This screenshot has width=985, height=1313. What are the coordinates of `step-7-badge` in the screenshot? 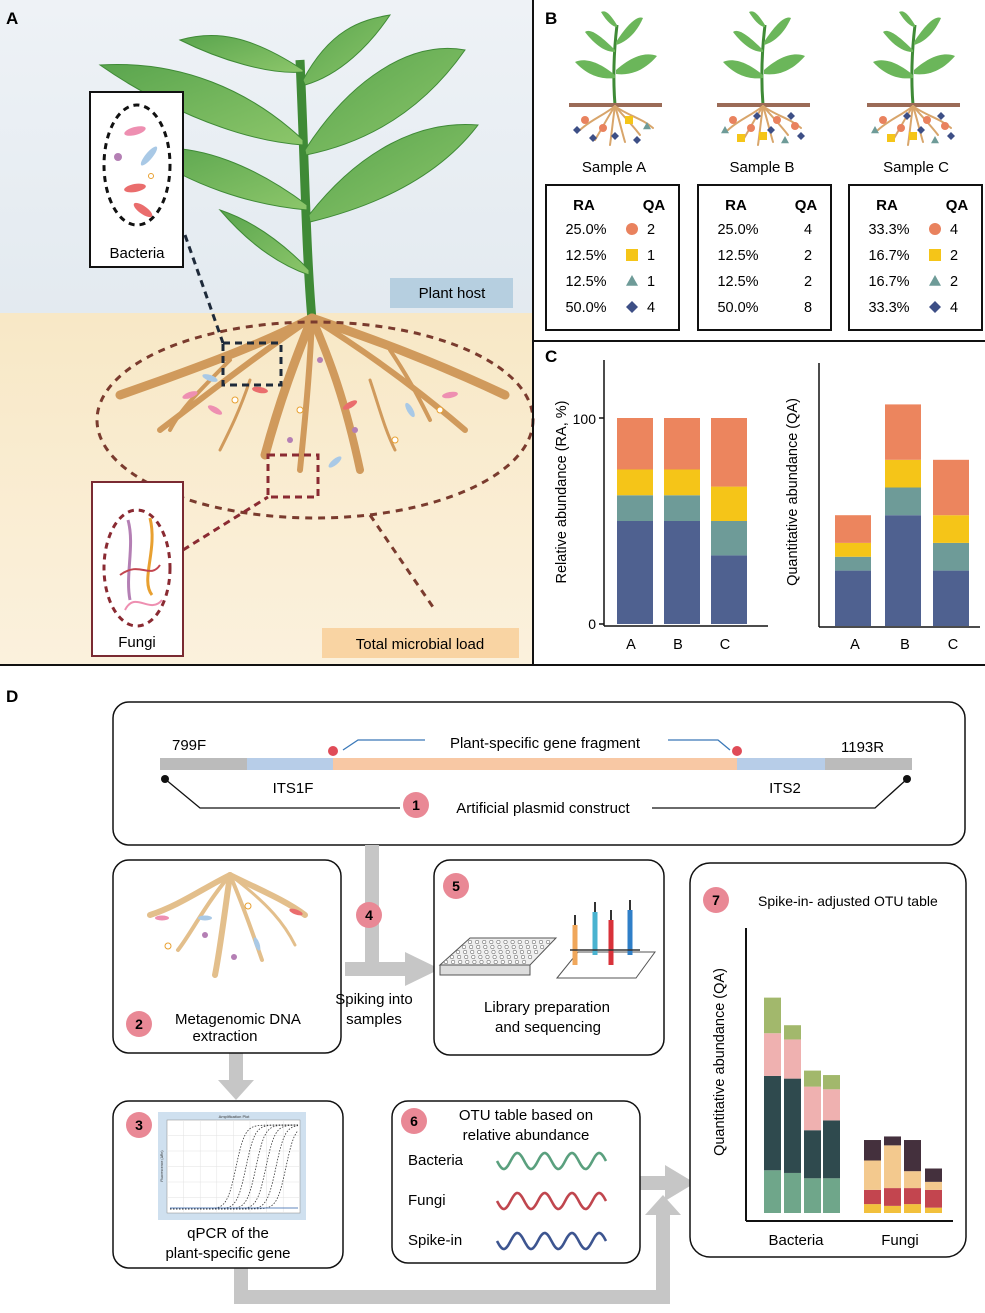 It's located at (716, 900).